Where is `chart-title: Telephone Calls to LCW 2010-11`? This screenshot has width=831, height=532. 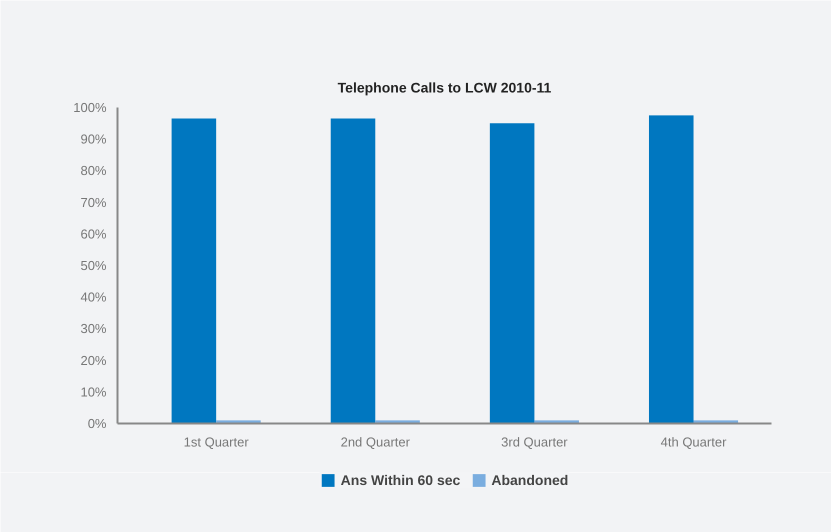 chart-title: Telephone Calls to LCW 2010-11 is located at coordinates (445, 88).